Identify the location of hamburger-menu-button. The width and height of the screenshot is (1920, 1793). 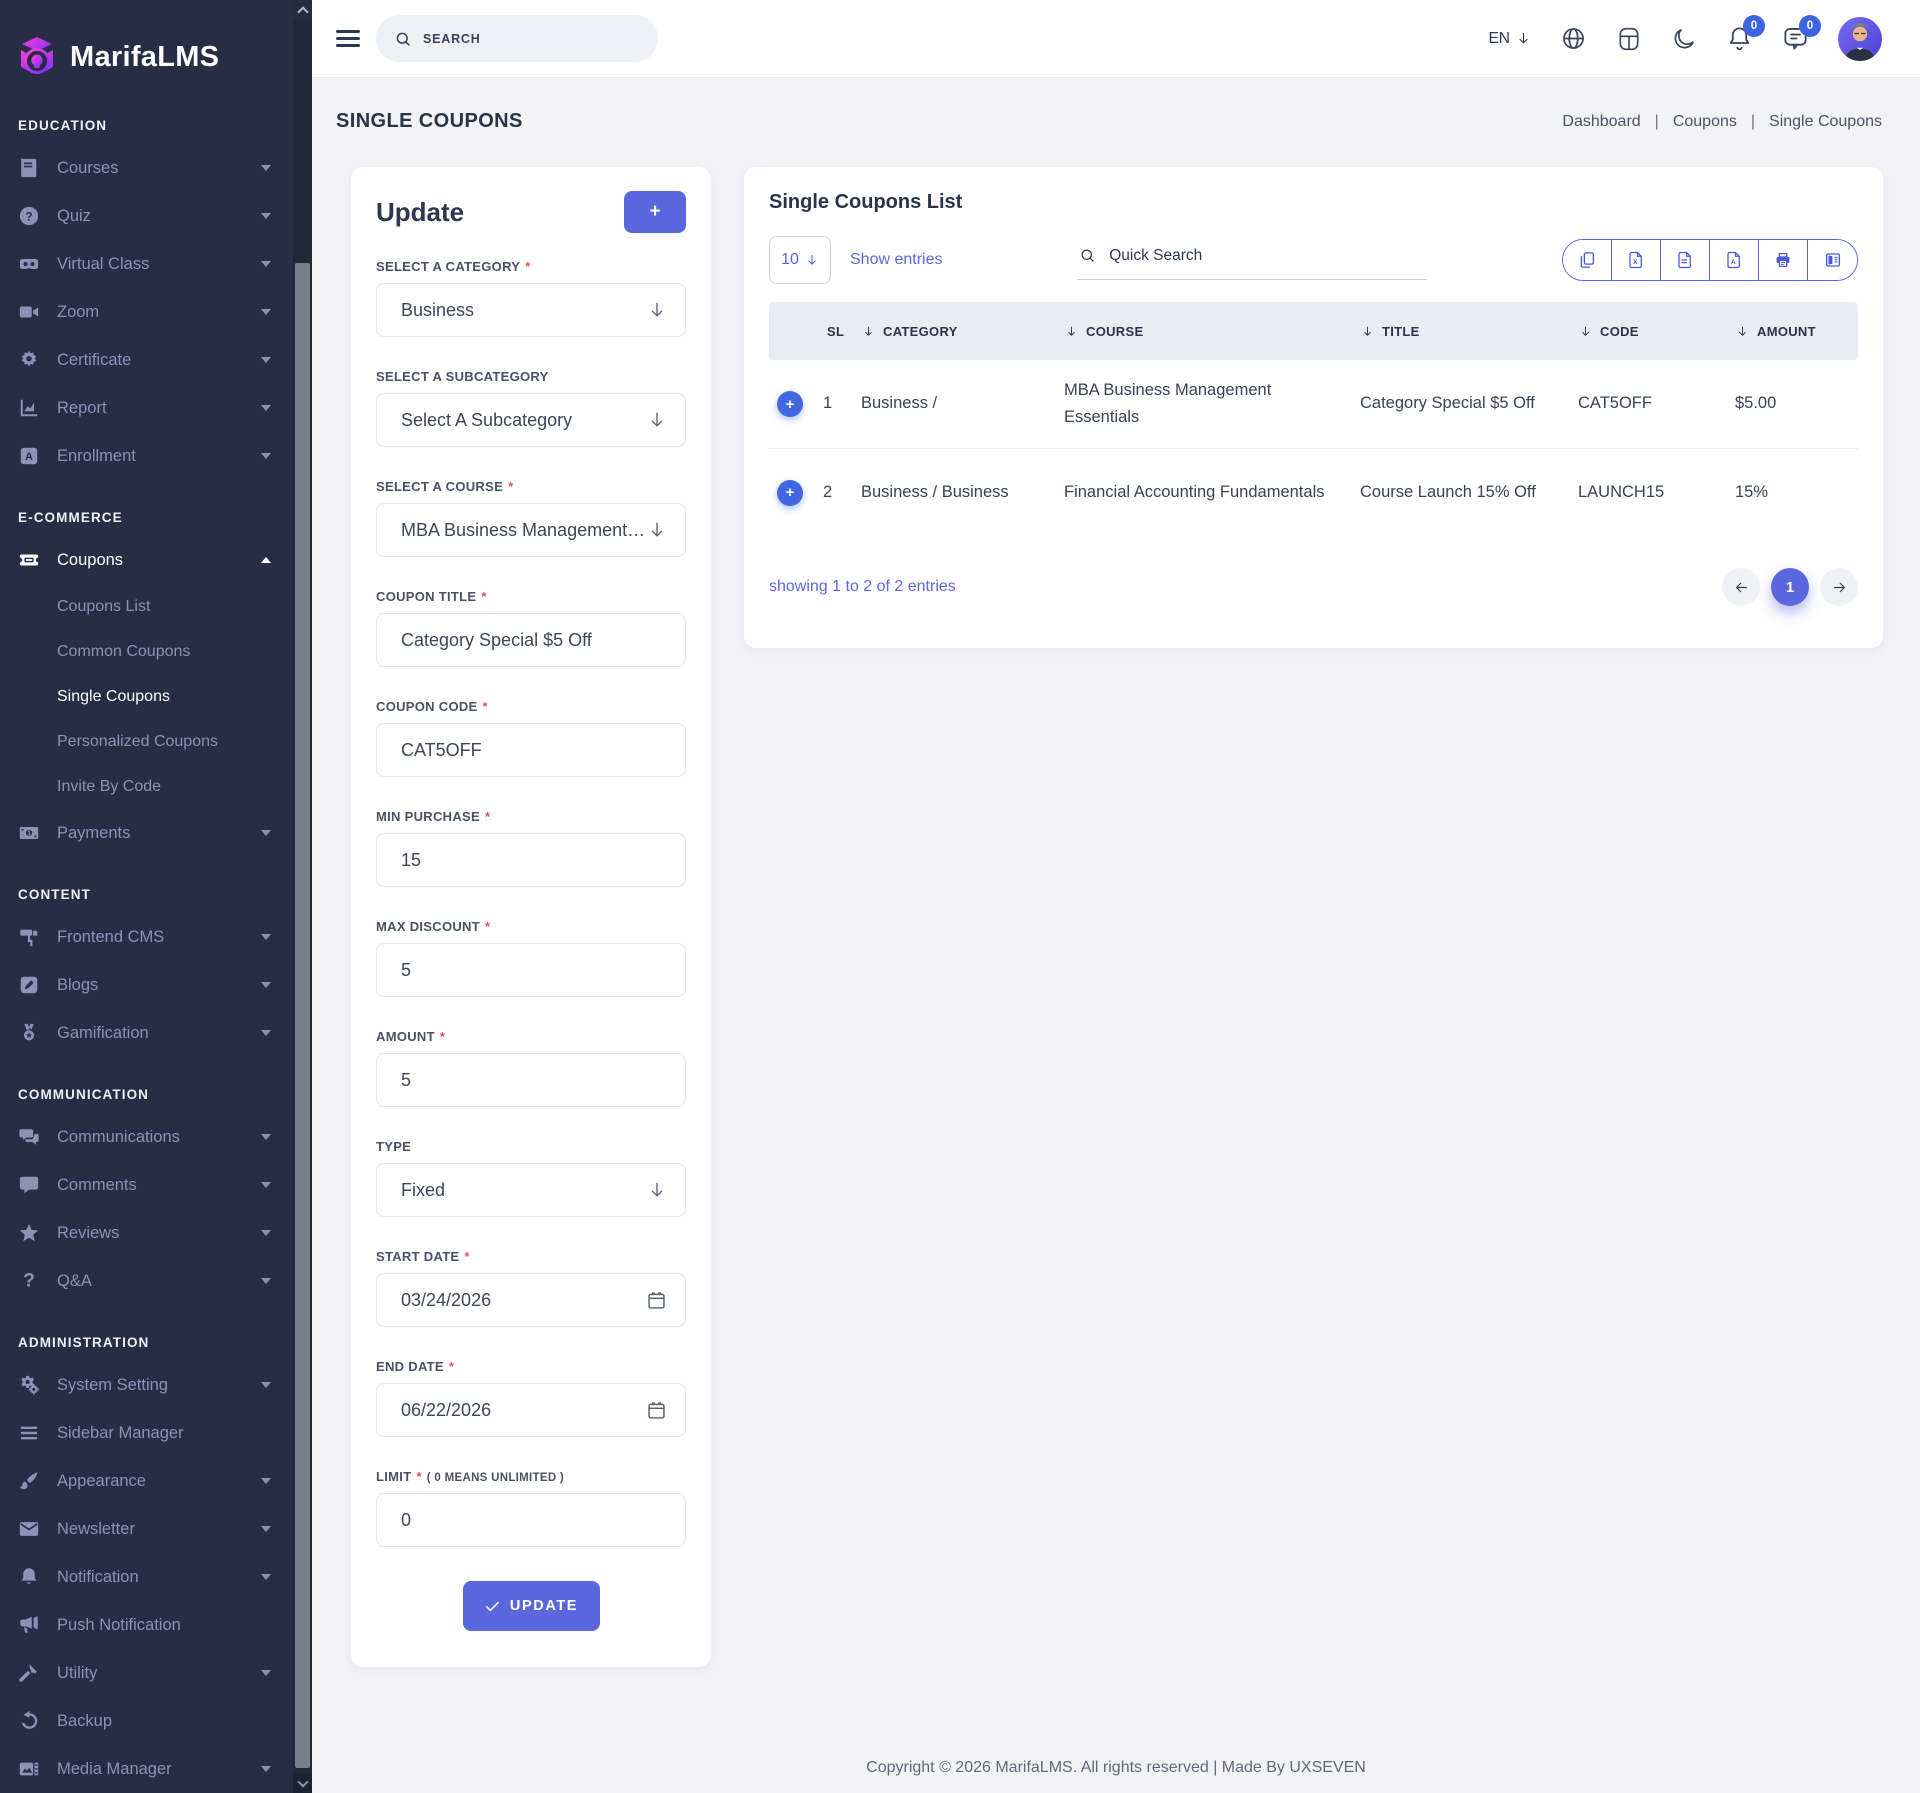
(348, 38).